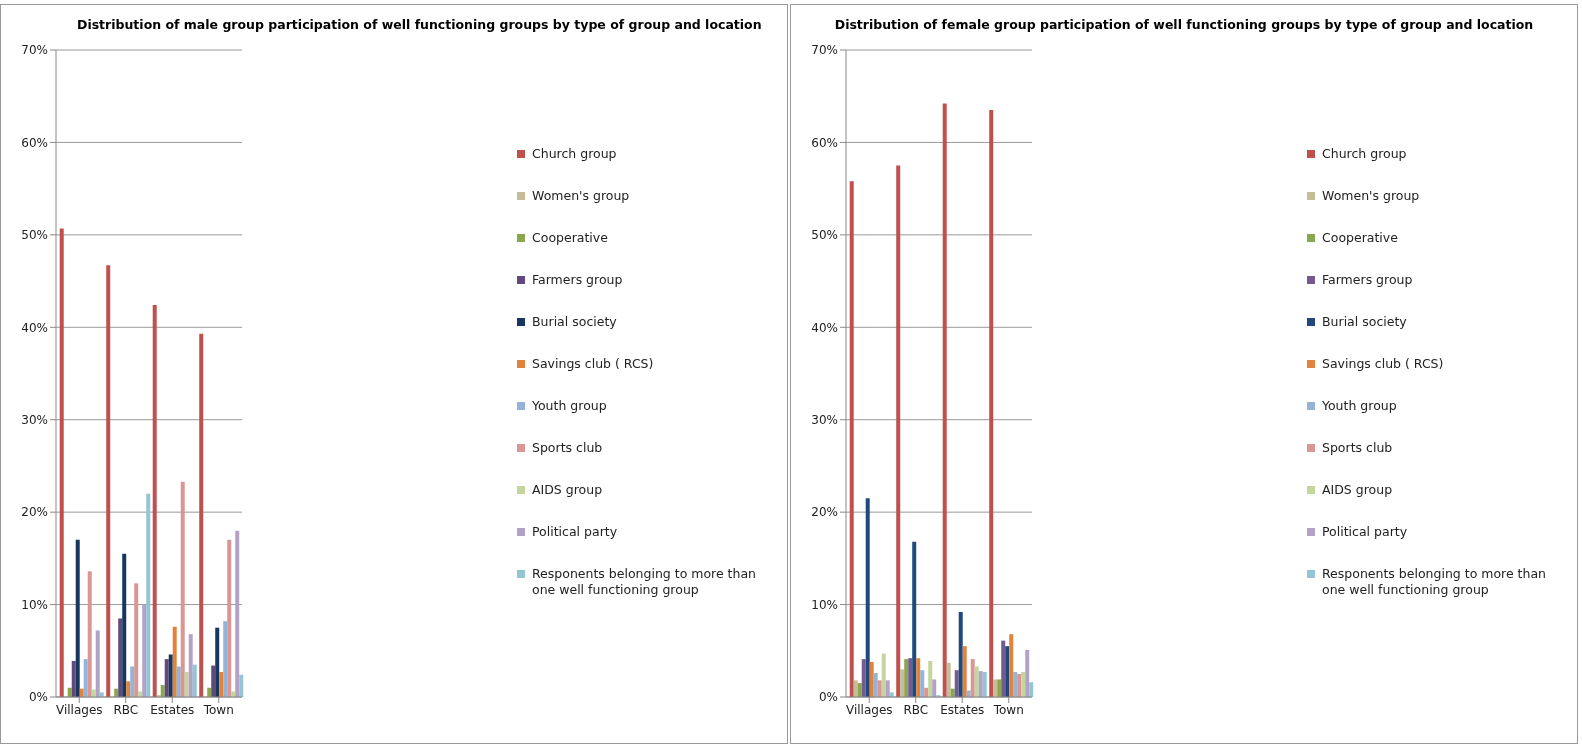 Image resolution: width=1582 pixels, height=747 pixels. What do you see at coordinates (419, 24) in the screenshot?
I see `text: Distribution of male group participation of well functioning groups by type of group and location` at bounding box center [419, 24].